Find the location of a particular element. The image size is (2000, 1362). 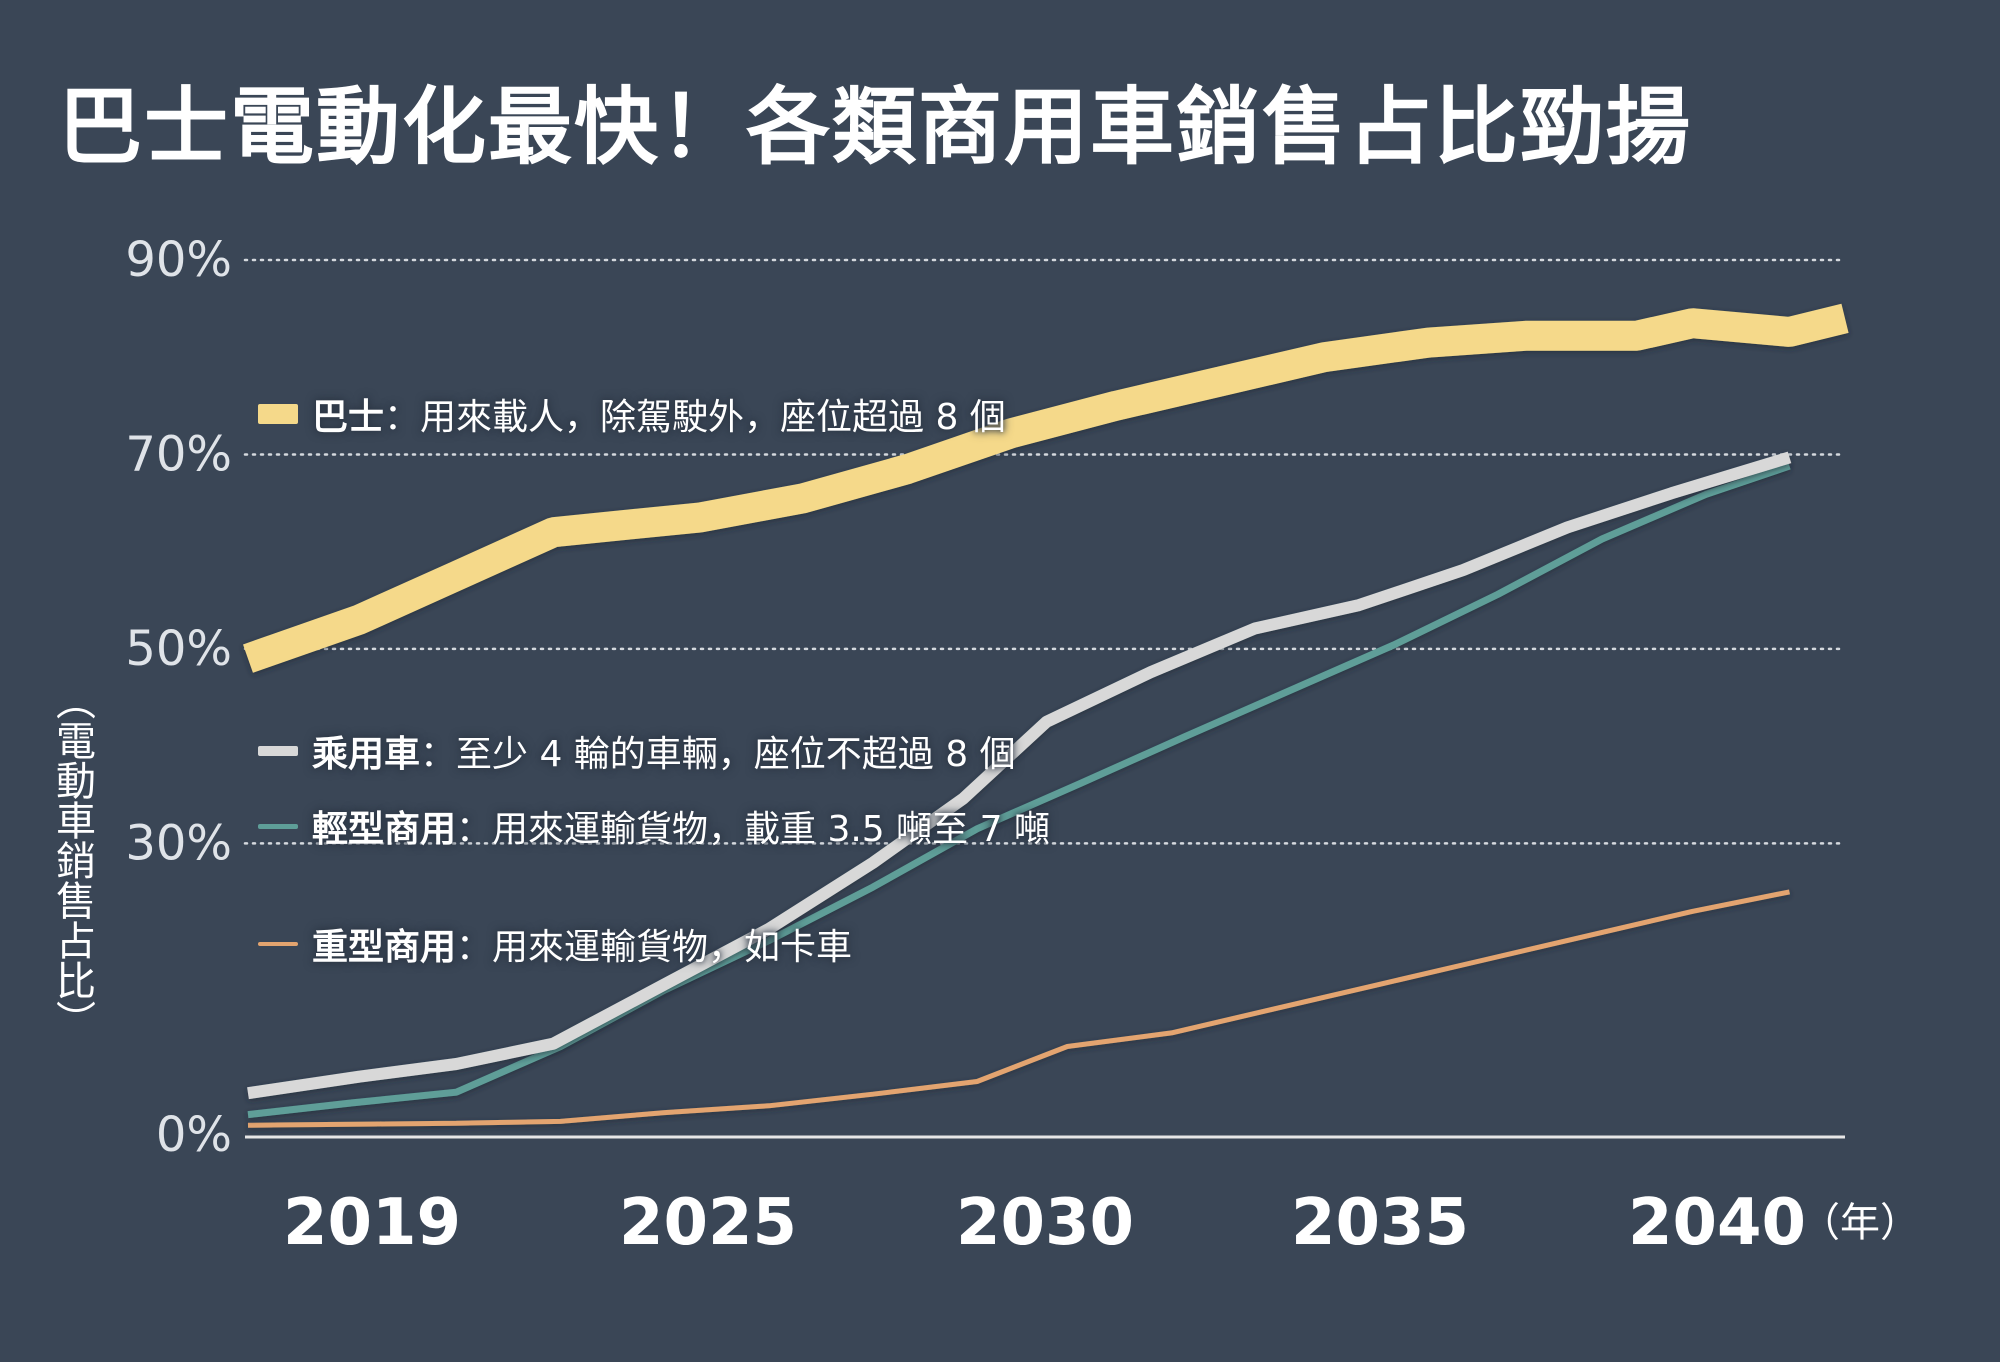

legend-desc-light-commercial: ：用來運輸貨物，載重 3.5 噸至 7 噸 is located at coordinates (753, 829).